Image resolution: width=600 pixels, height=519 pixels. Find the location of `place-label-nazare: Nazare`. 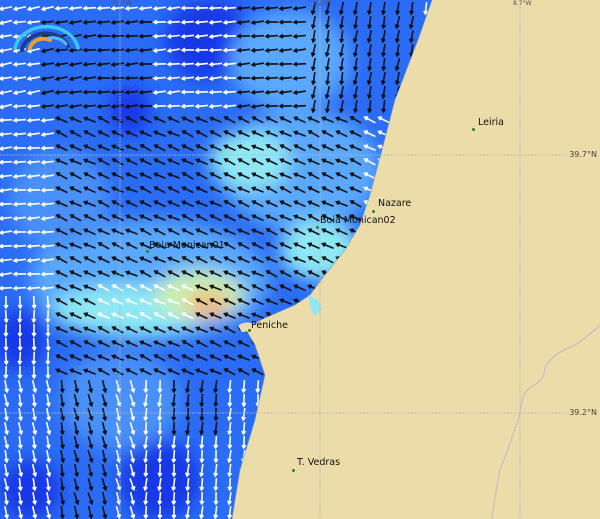

place-label-nazare: Nazare is located at coordinates (395, 203).